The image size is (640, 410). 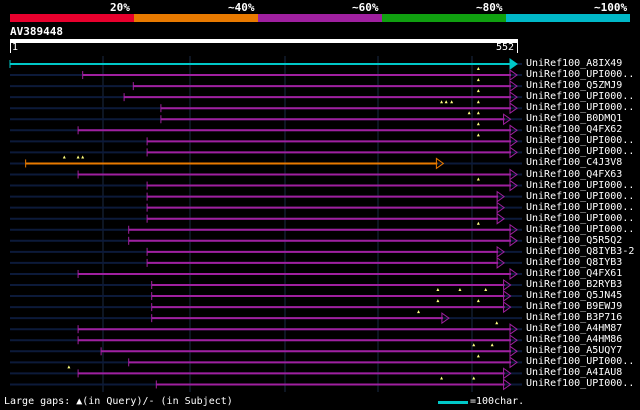 I want to click on hit-label: UniRef100_B9EWJ9, so click(x=574, y=307).